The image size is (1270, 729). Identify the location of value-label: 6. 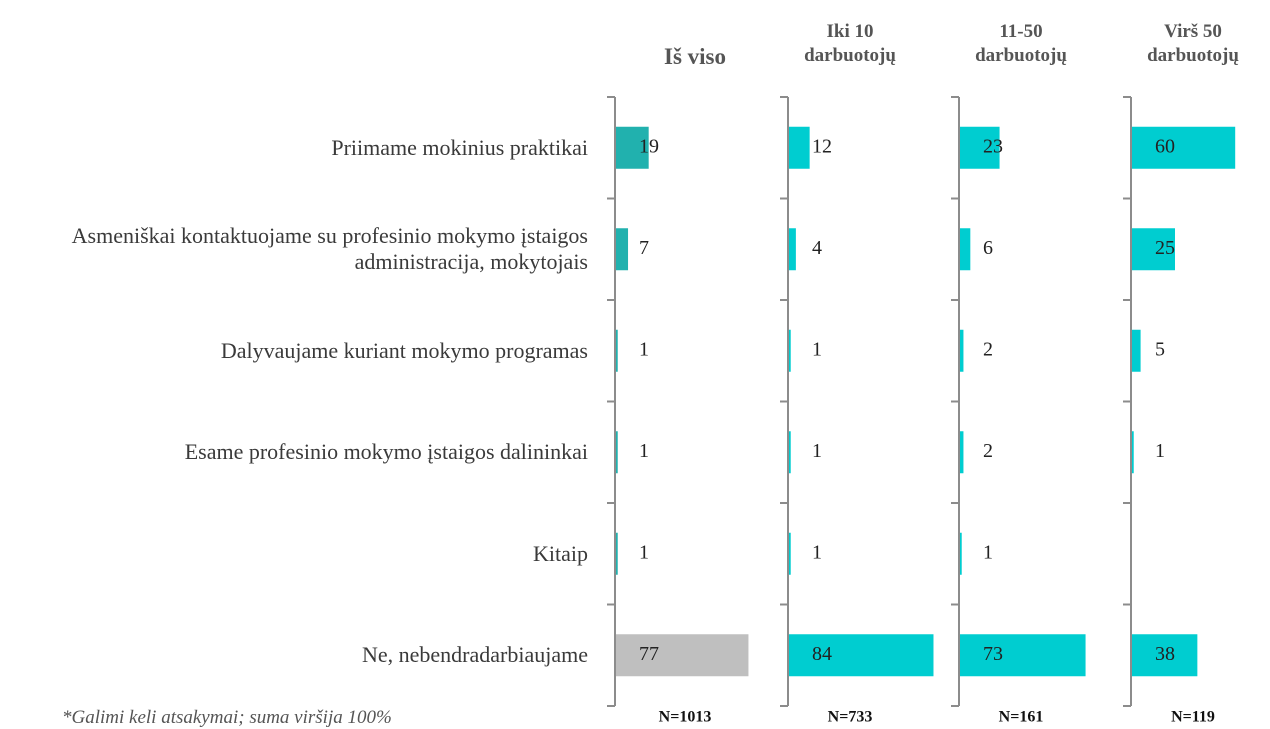
(988, 248).